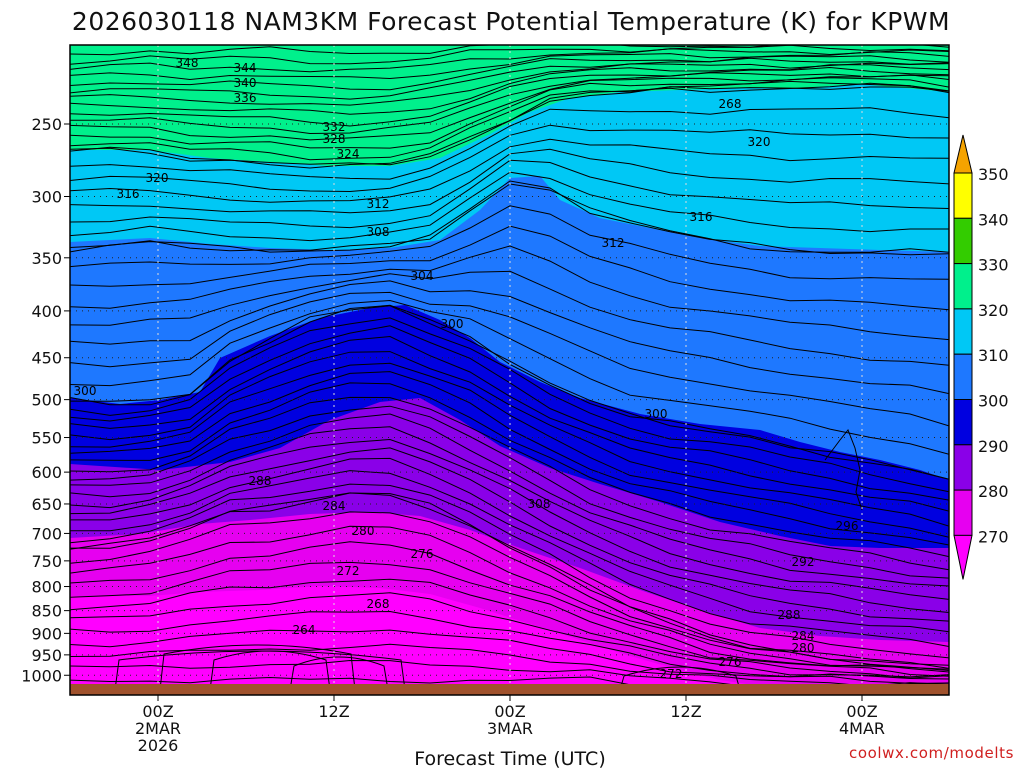 The height and width of the screenshot is (768, 1024). Describe the element at coordinates (46, 611) in the screenshot. I see `y-tick-label: 850` at that location.